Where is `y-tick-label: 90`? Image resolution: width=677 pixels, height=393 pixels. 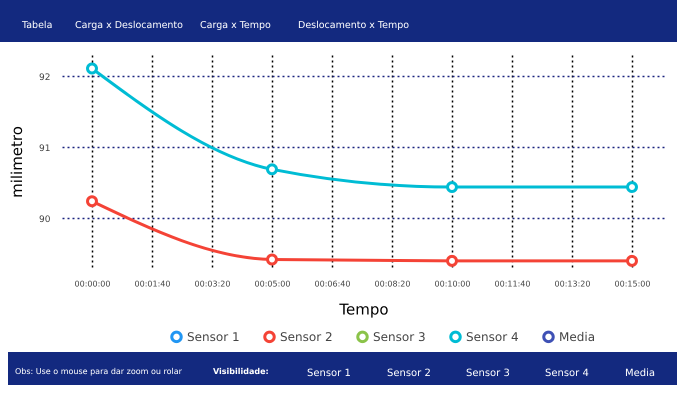 y-tick-label: 90 is located at coordinates (45, 219).